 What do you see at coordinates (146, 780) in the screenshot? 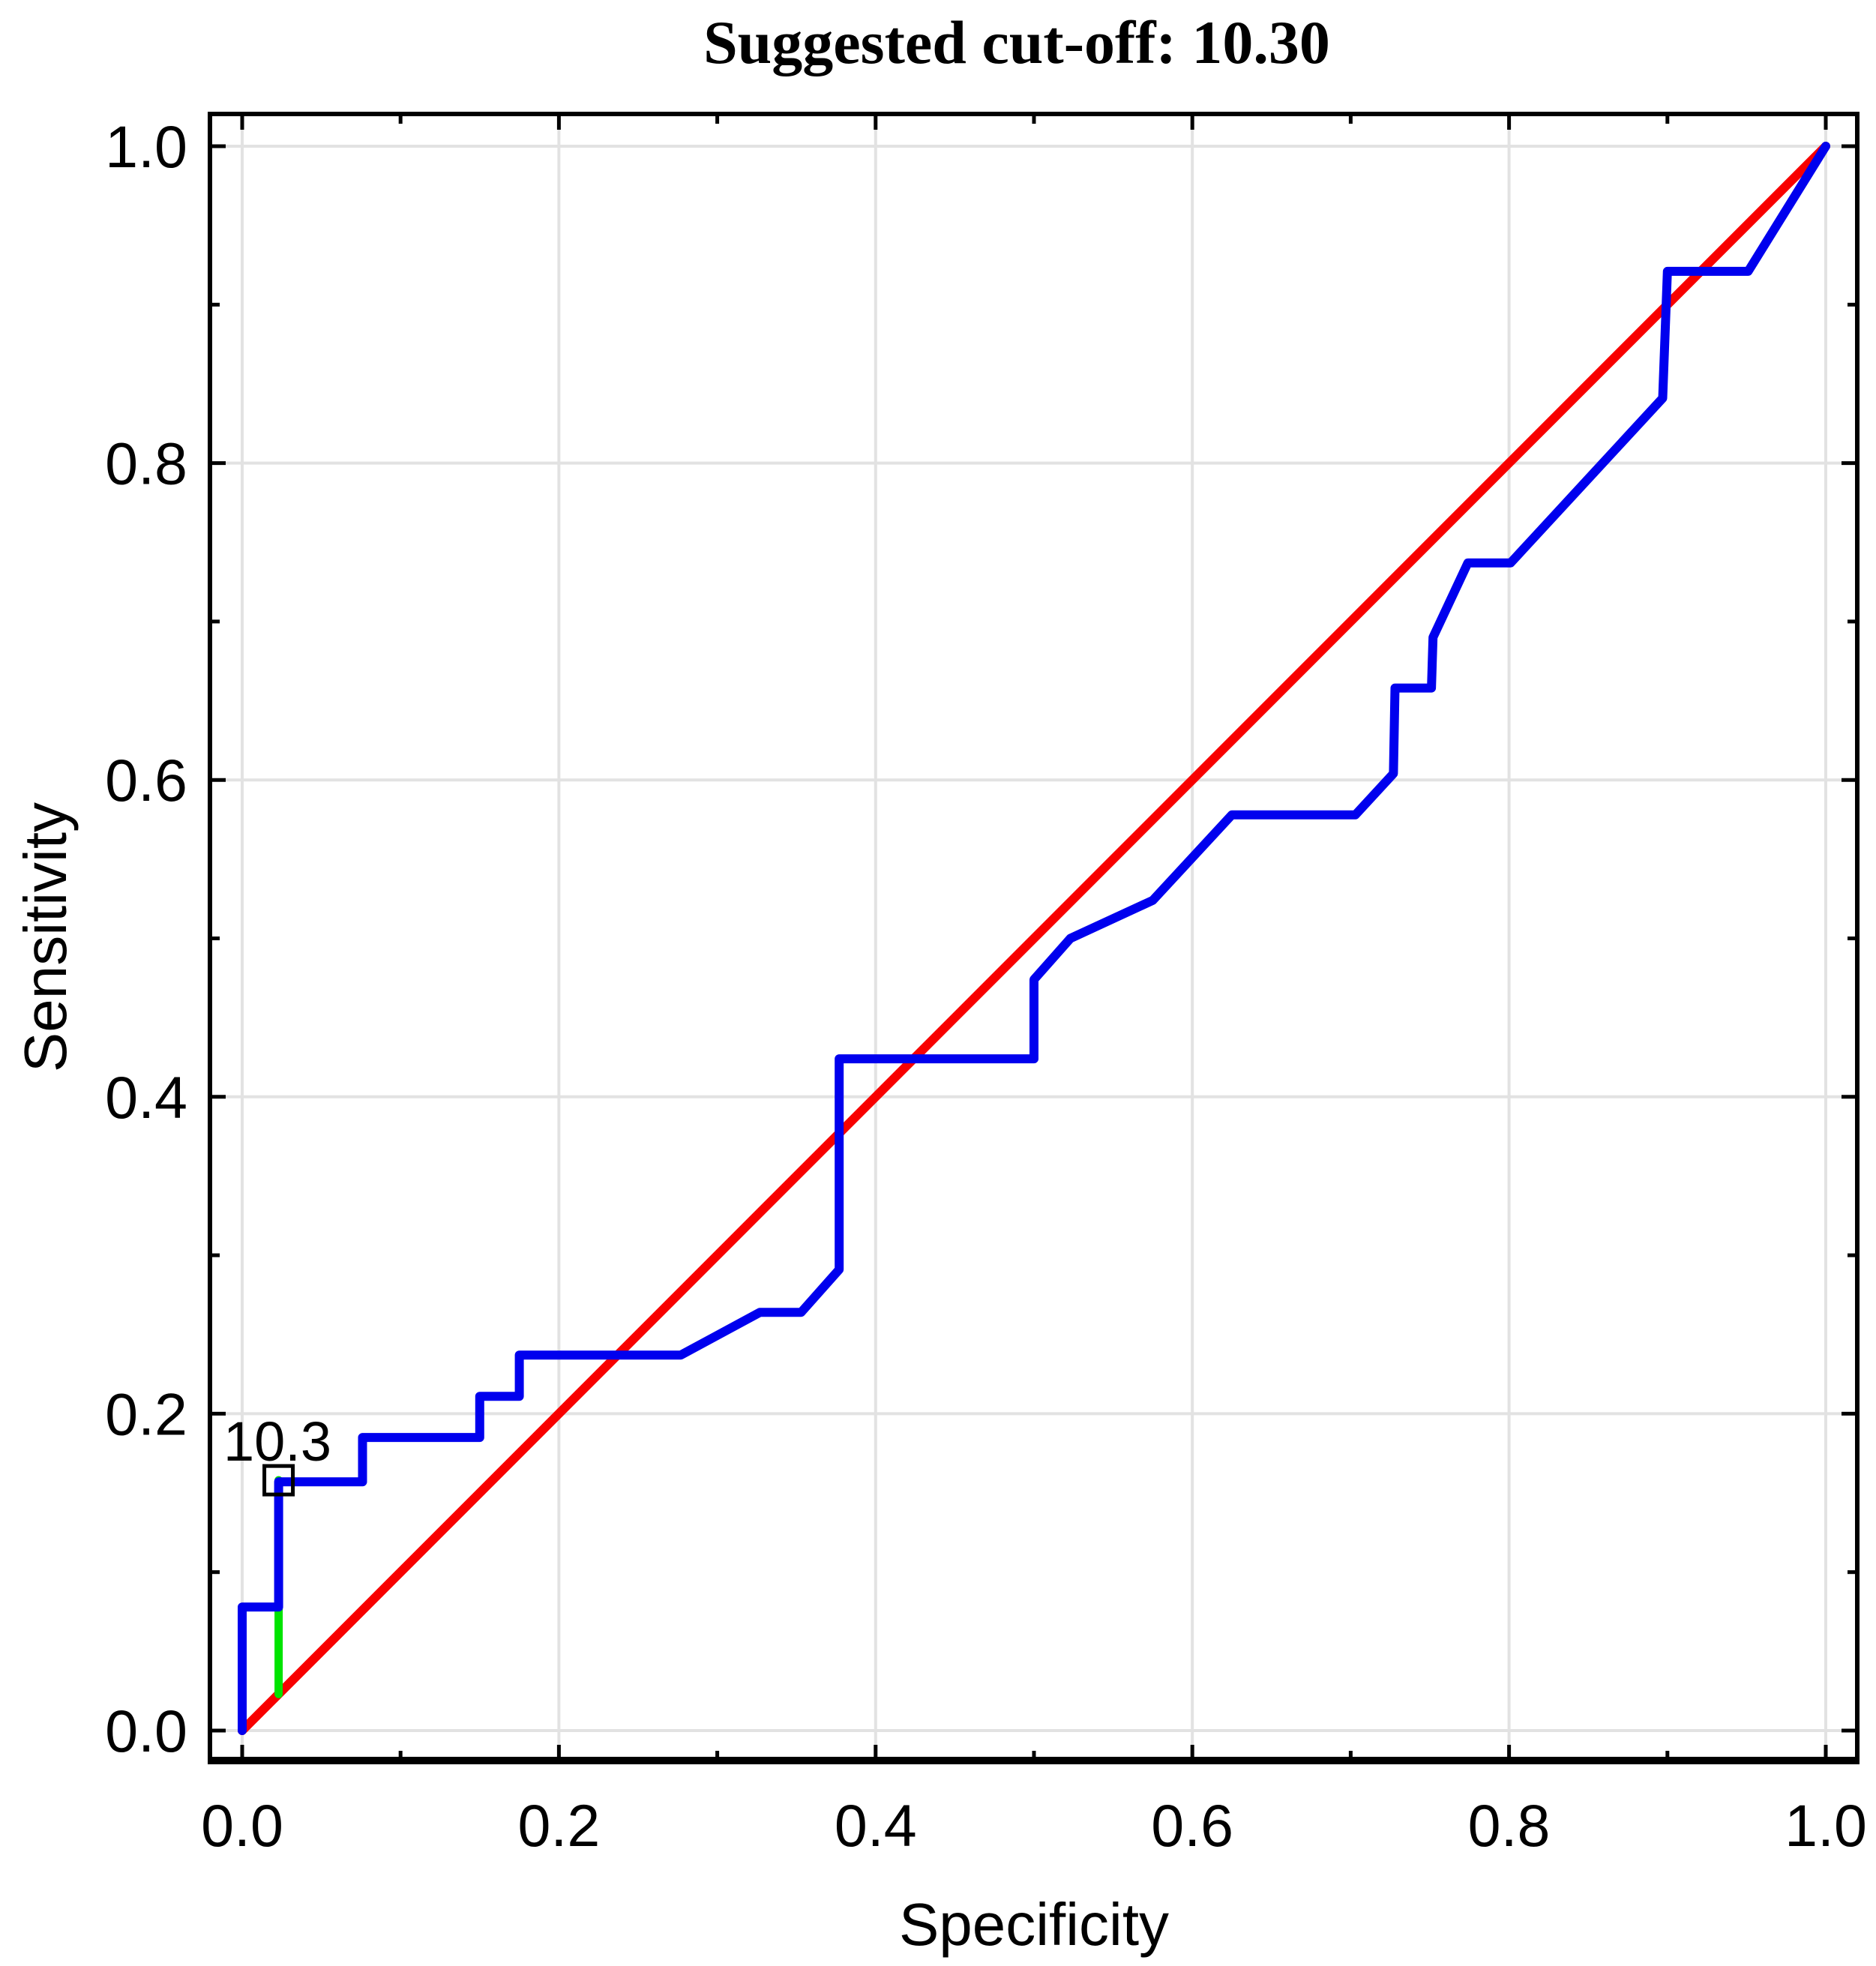
I see `y-tick-label: 0.6` at bounding box center [146, 780].